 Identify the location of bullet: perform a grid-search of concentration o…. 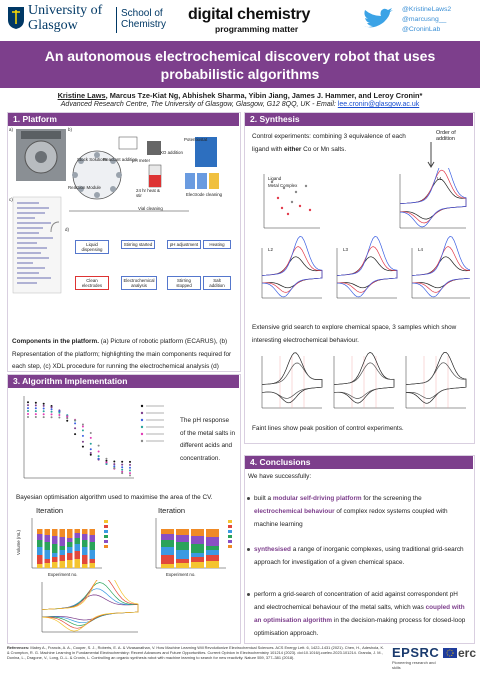
(356, 614).